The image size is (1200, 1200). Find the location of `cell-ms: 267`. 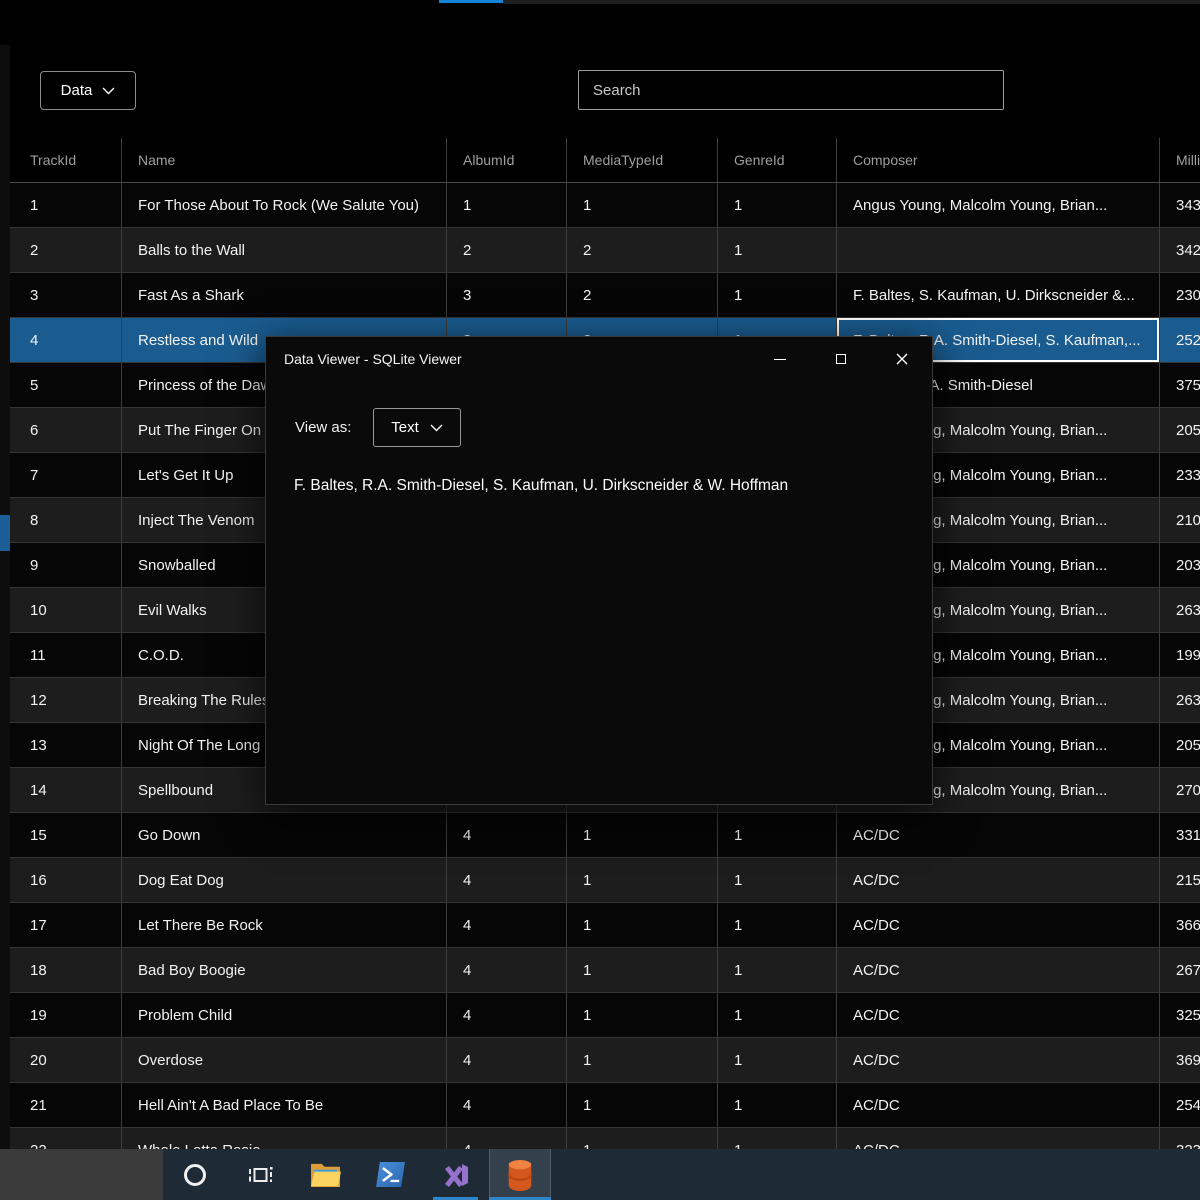

cell-ms: 267 is located at coordinates (1188, 970).